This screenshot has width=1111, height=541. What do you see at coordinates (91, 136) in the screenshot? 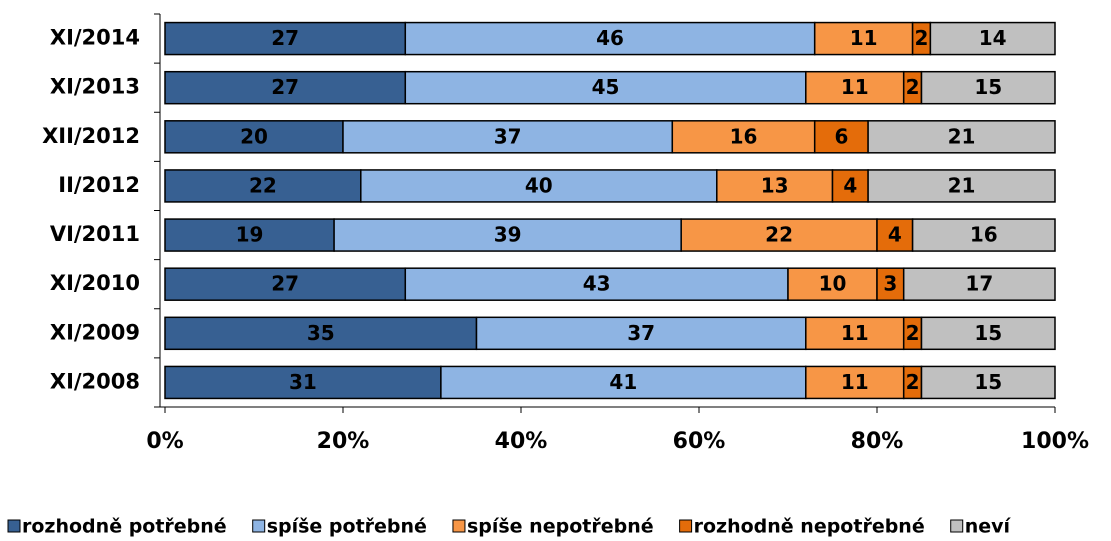
I see `y-tick-label: XII/2012` at bounding box center [91, 136].